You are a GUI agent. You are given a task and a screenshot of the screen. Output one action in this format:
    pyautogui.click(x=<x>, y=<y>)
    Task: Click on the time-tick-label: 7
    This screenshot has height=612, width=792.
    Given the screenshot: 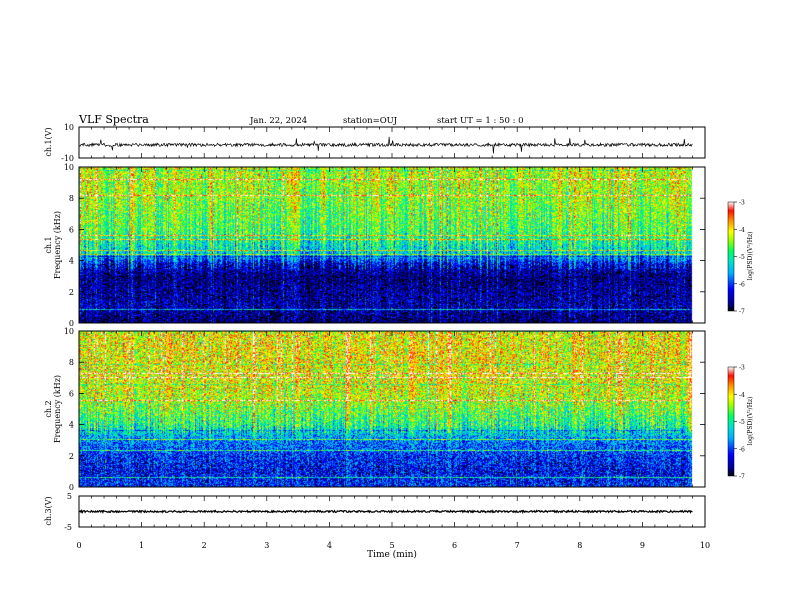 What is the action you would take?
    pyautogui.click(x=517, y=545)
    